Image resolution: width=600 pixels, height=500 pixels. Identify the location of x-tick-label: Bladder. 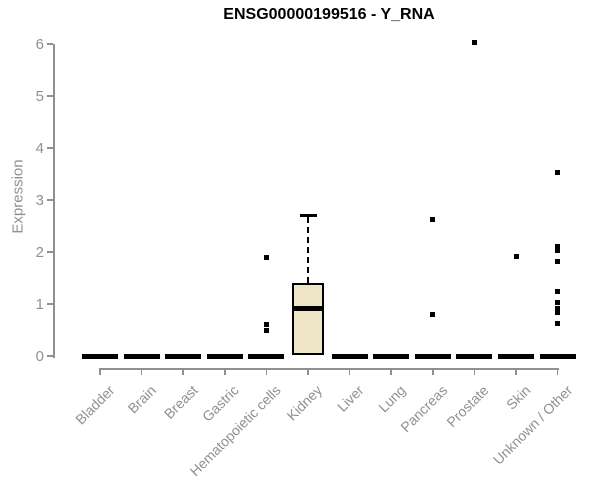
(94, 405).